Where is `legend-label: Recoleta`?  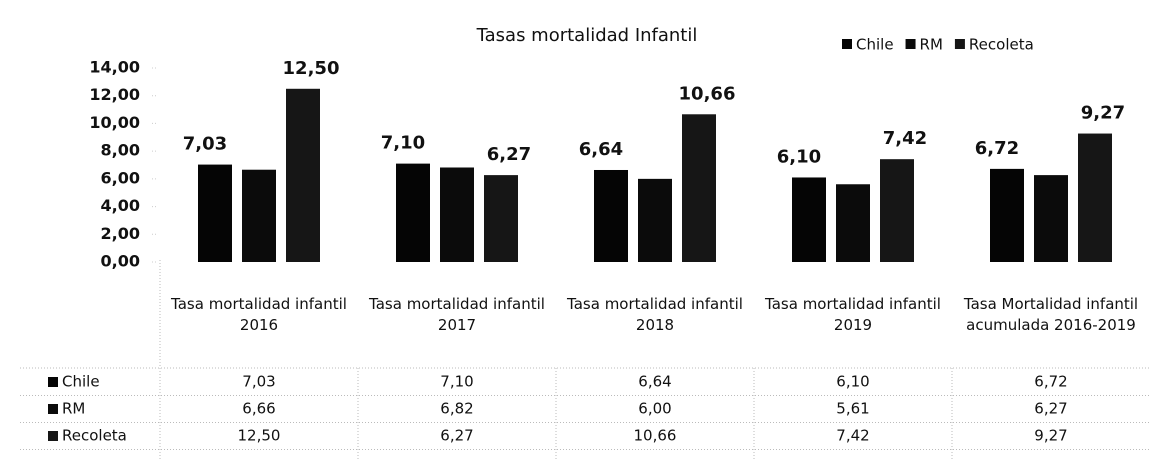
legend-label: Recoleta is located at coordinates (1001, 45).